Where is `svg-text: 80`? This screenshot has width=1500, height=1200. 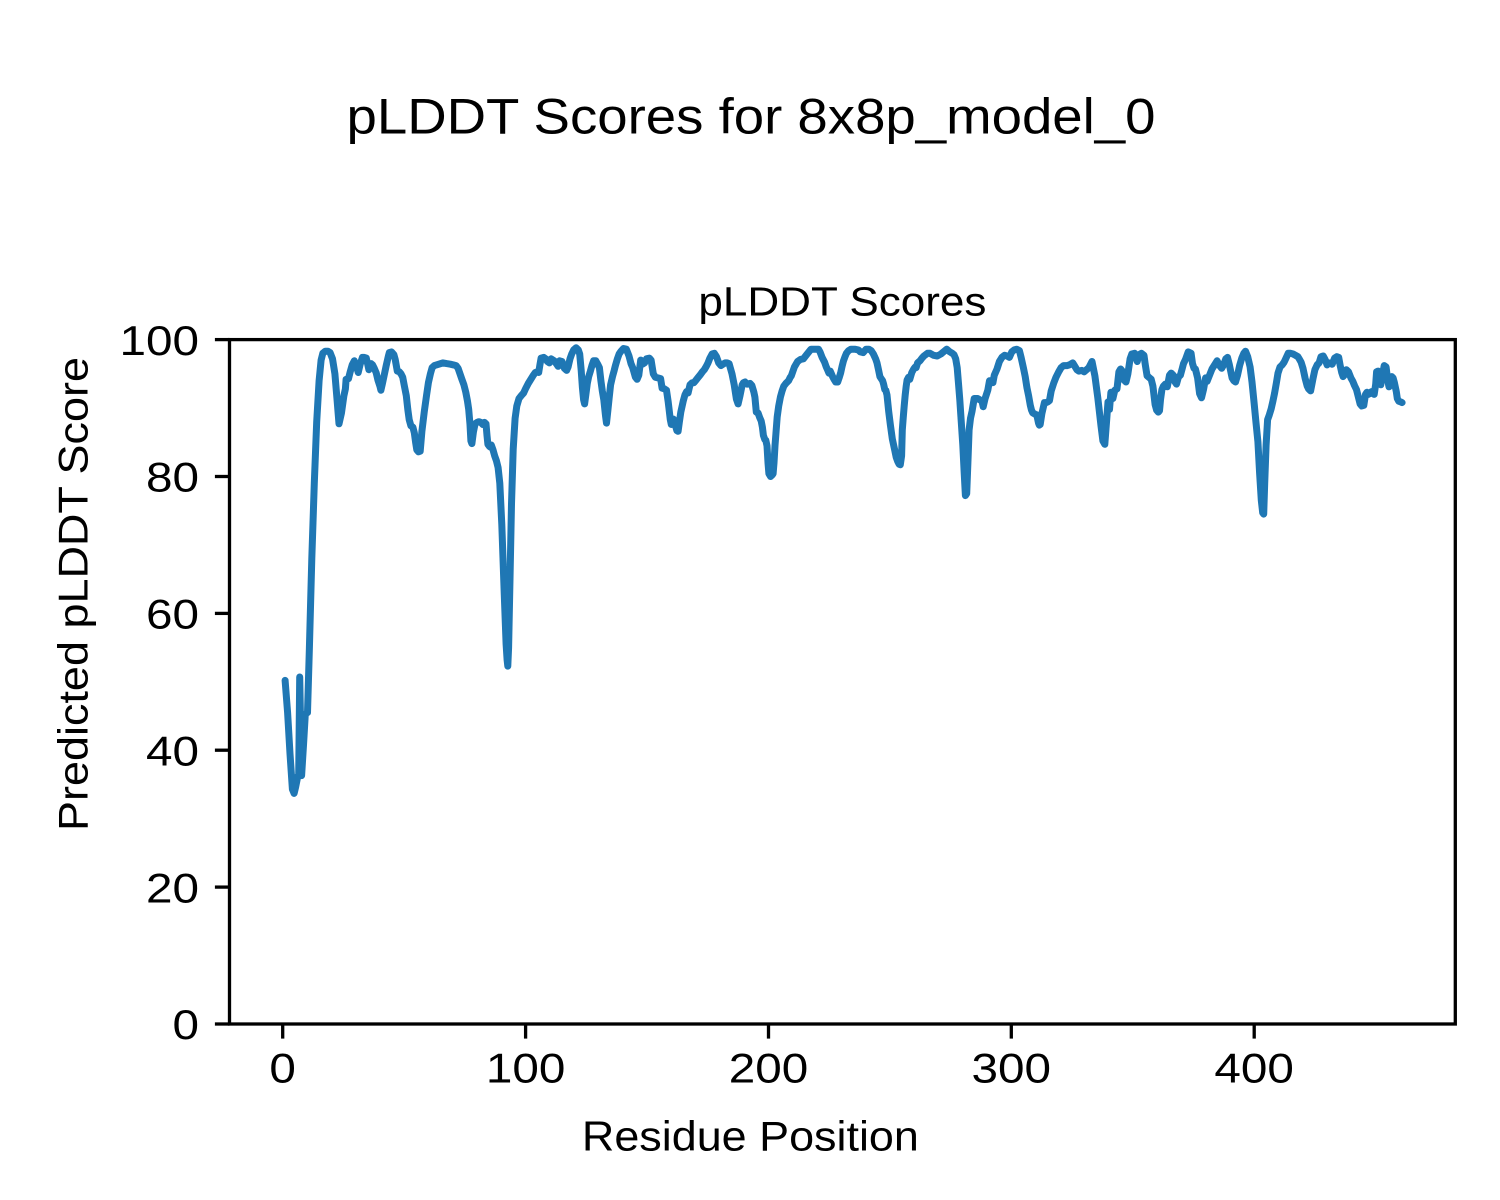 svg-text: 80 is located at coordinates (172, 477).